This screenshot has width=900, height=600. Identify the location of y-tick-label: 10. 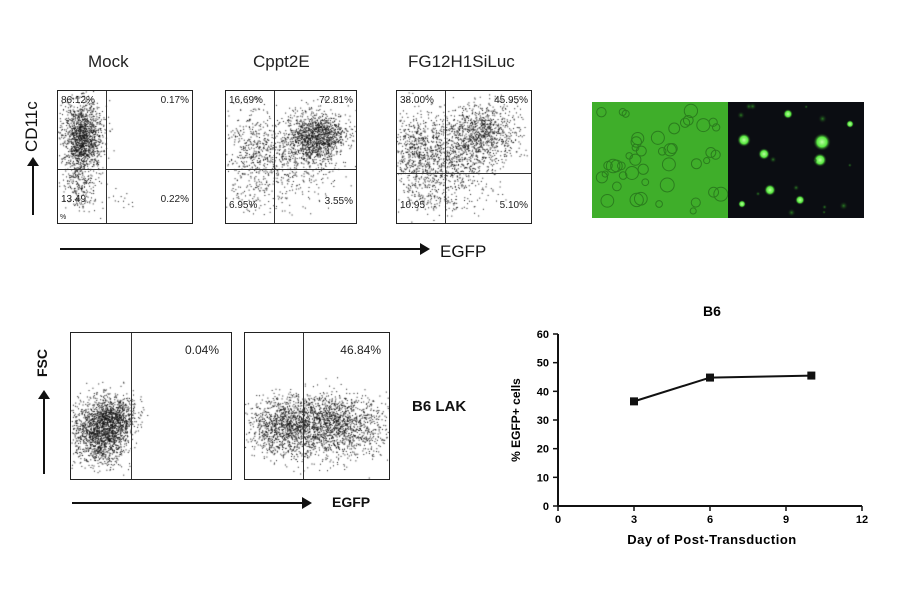
(543, 478).